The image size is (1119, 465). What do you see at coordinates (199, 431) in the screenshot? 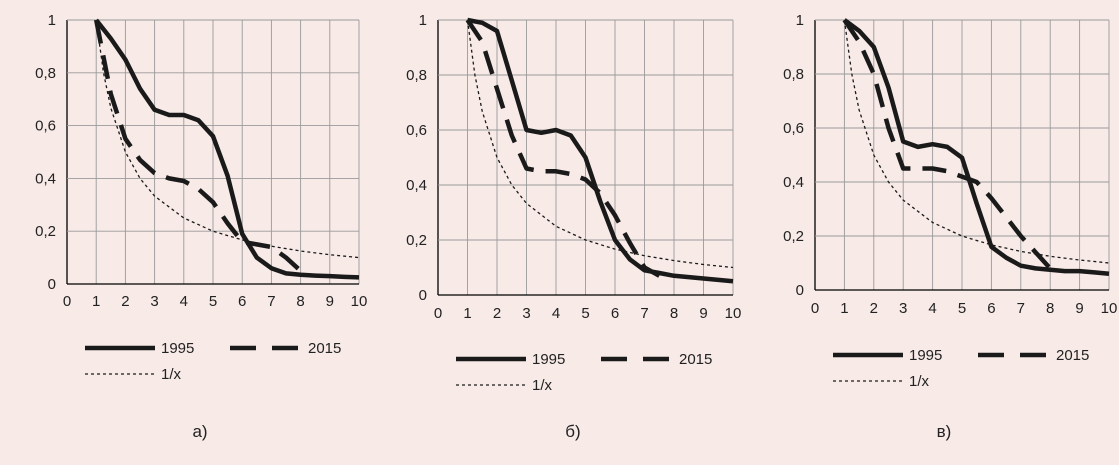
I see `panel-caption: а)` at bounding box center [199, 431].